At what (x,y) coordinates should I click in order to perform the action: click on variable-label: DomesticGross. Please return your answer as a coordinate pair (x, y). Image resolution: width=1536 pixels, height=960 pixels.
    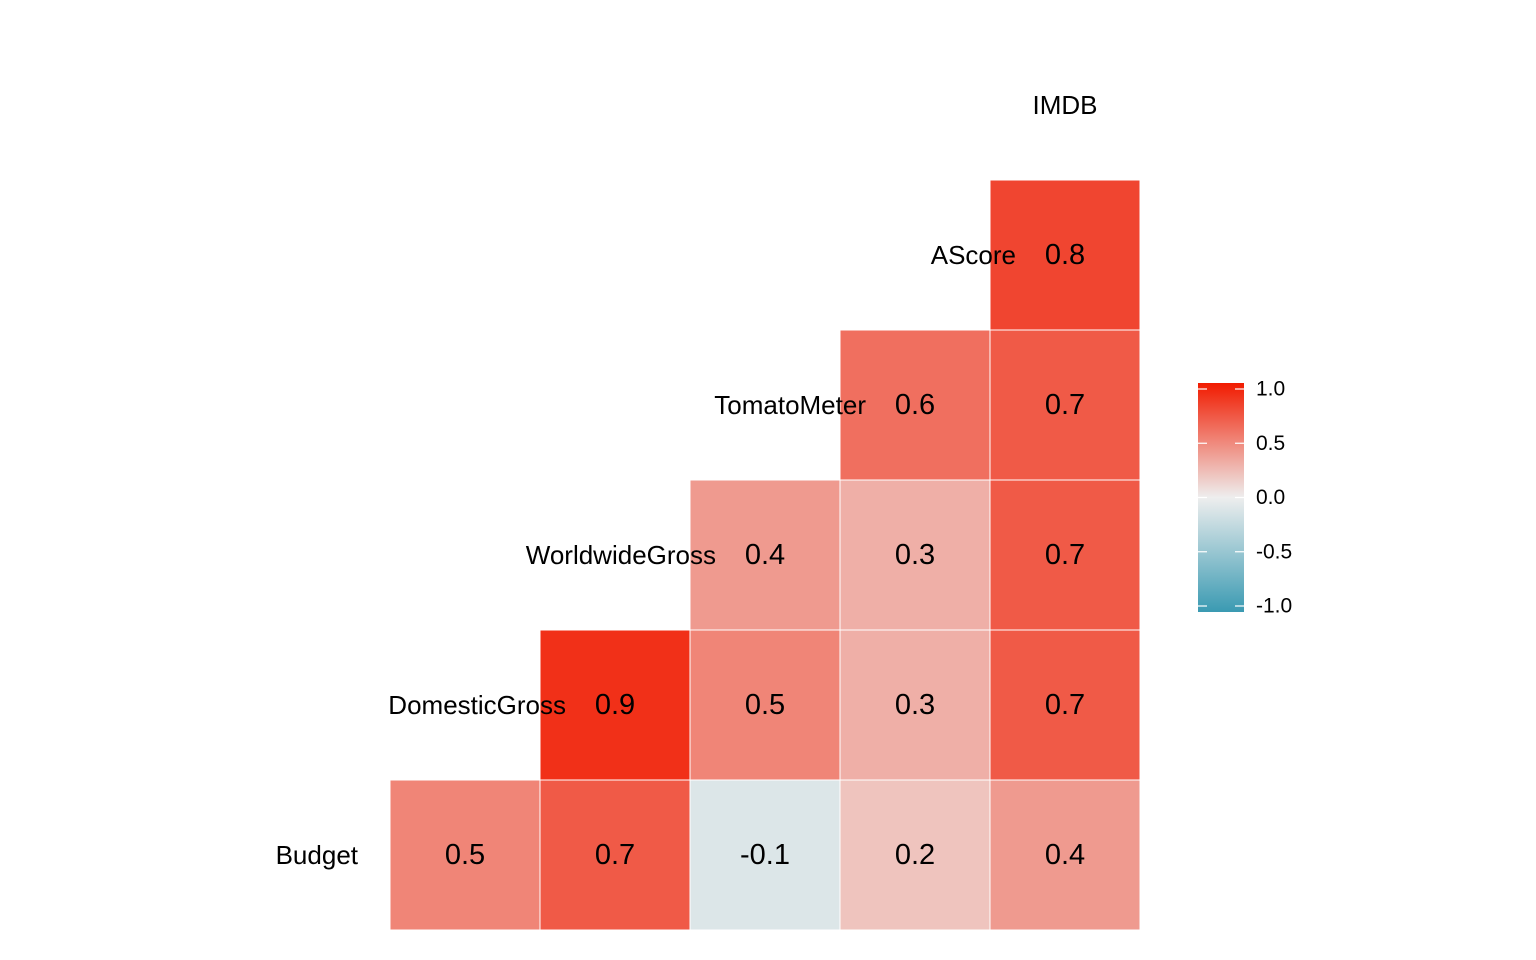
    Looking at the image, I should click on (477, 705).